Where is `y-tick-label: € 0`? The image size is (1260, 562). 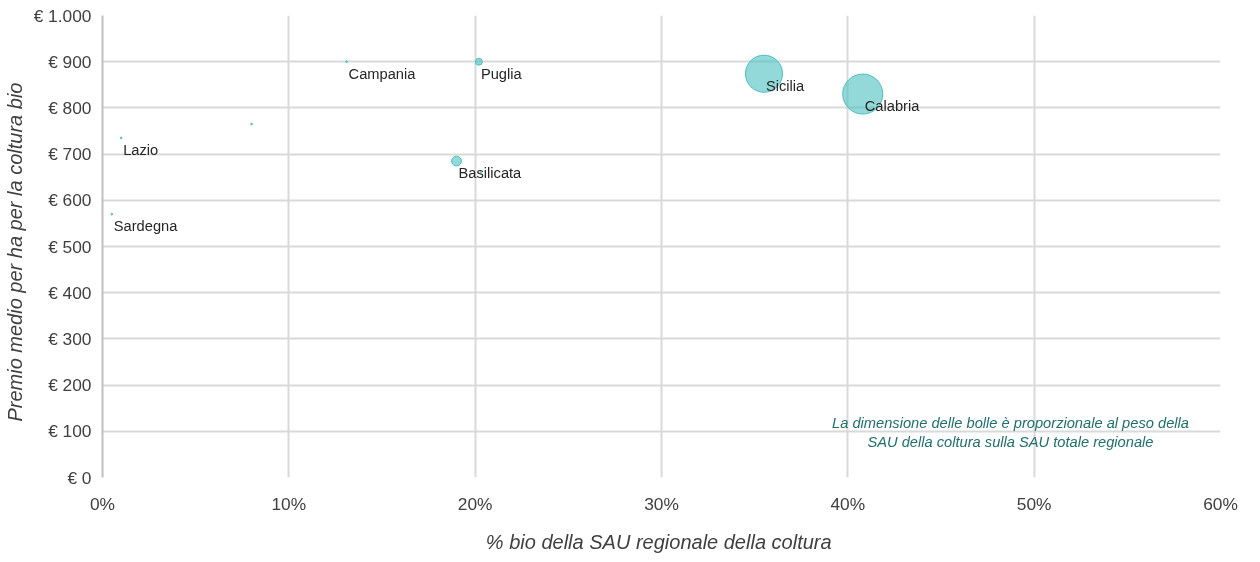
y-tick-label: € 0 is located at coordinates (79, 477).